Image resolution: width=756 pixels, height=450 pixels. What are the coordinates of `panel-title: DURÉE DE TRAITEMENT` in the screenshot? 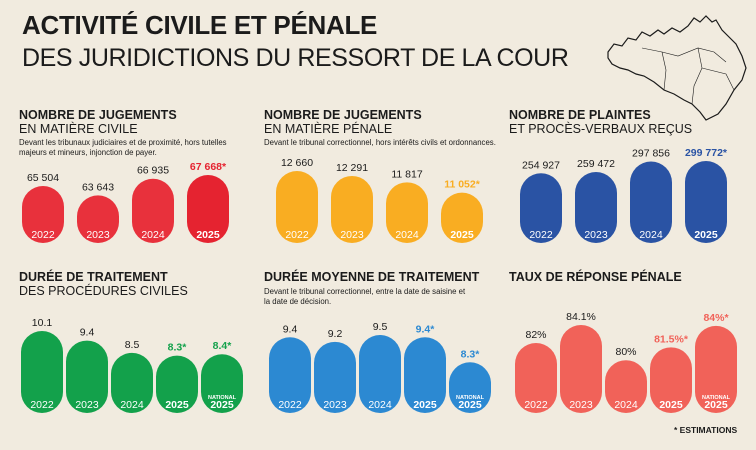 It's located at (93, 277).